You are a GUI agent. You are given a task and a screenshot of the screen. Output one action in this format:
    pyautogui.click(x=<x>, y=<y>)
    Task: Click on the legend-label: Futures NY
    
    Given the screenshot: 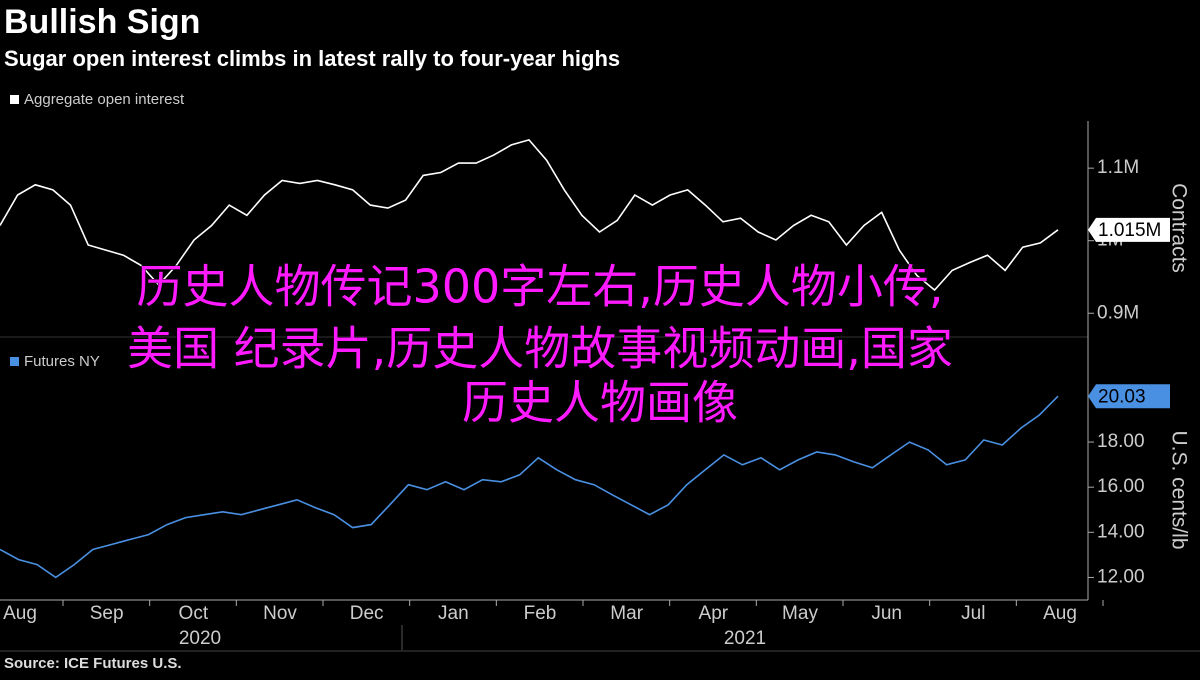 What is the action you would take?
    pyautogui.click(x=62, y=361)
    